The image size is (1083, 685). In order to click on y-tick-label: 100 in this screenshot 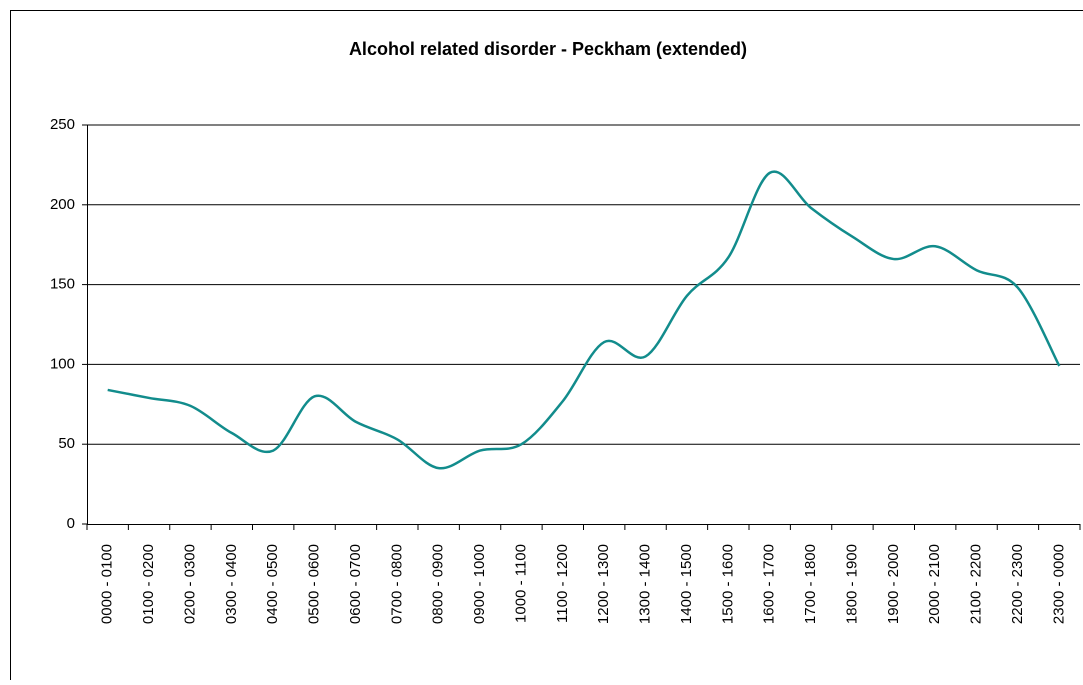, I will do `click(62, 363)`.